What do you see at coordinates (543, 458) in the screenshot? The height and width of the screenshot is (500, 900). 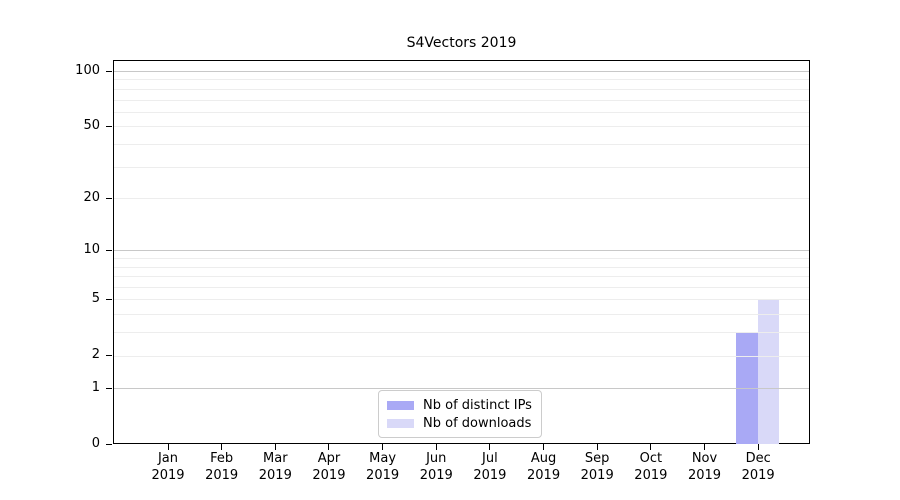 I see `x-tick-month: Aug` at bounding box center [543, 458].